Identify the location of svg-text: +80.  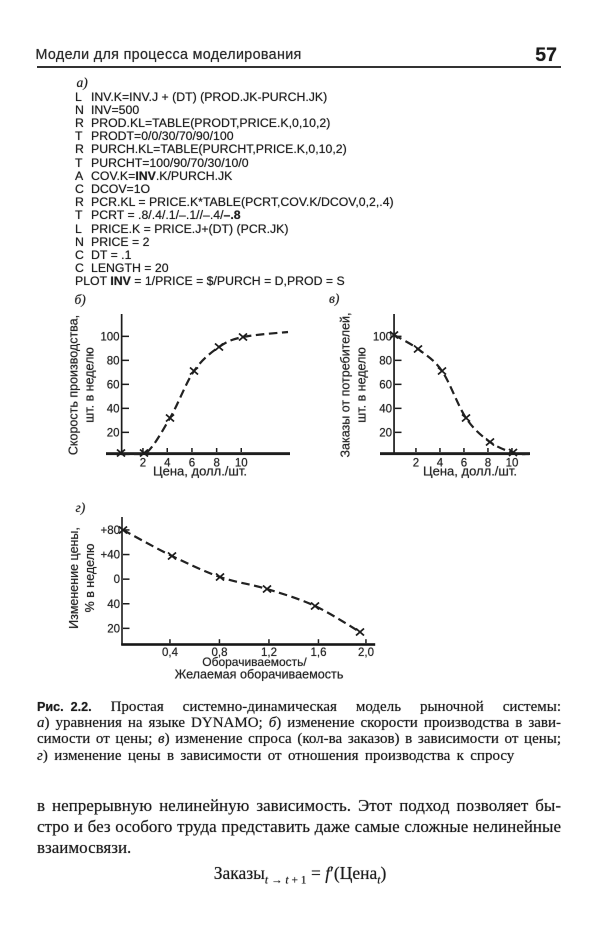
(110, 531).